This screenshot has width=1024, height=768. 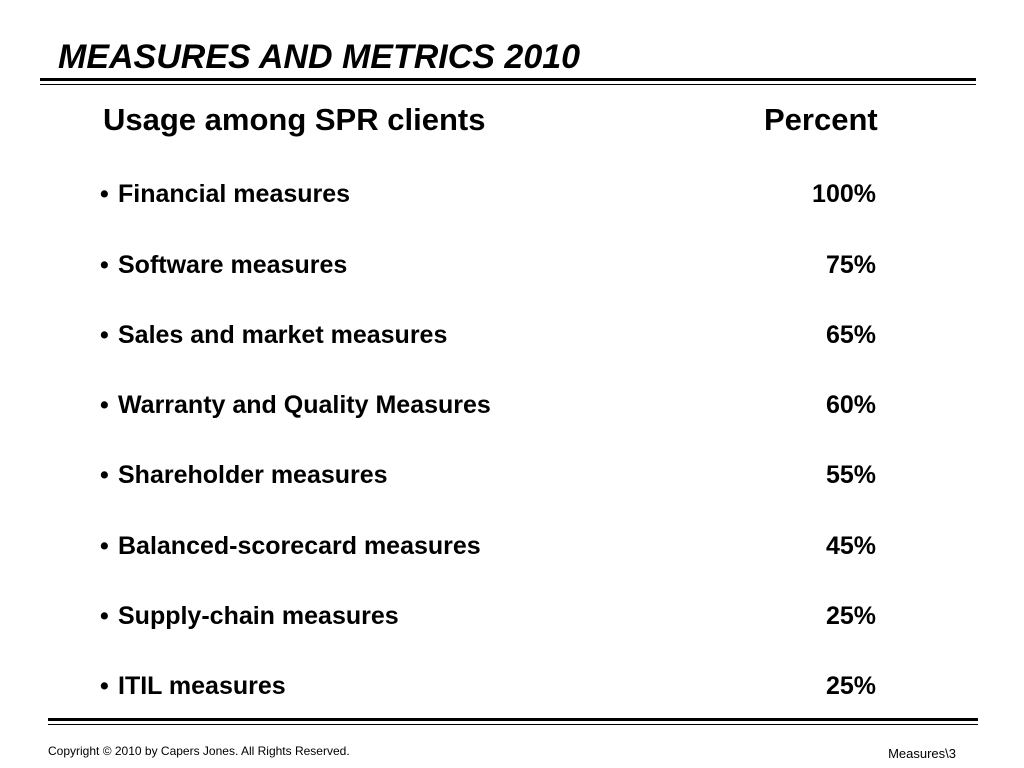 What do you see at coordinates (513, 724) in the screenshot?
I see `footer-rule-thin` at bounding box center [513, 724].